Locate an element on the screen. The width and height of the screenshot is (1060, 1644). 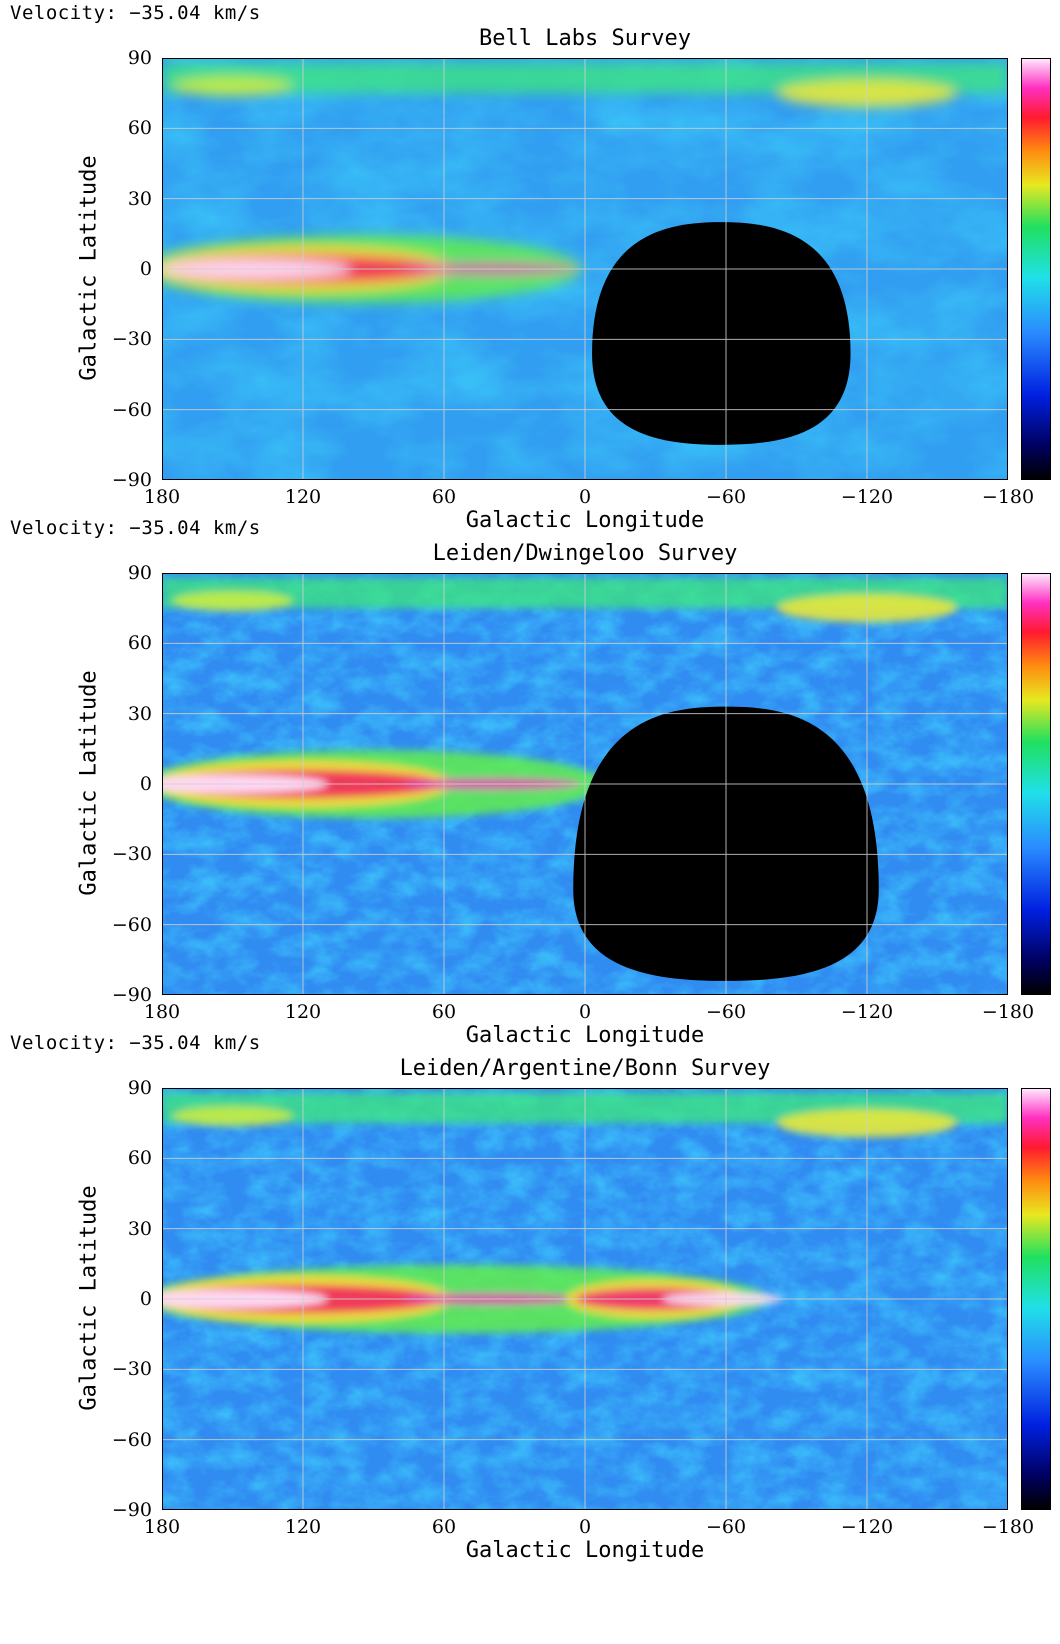
chart-title: Bell Labs Survey is located at coordinates (585, 38).